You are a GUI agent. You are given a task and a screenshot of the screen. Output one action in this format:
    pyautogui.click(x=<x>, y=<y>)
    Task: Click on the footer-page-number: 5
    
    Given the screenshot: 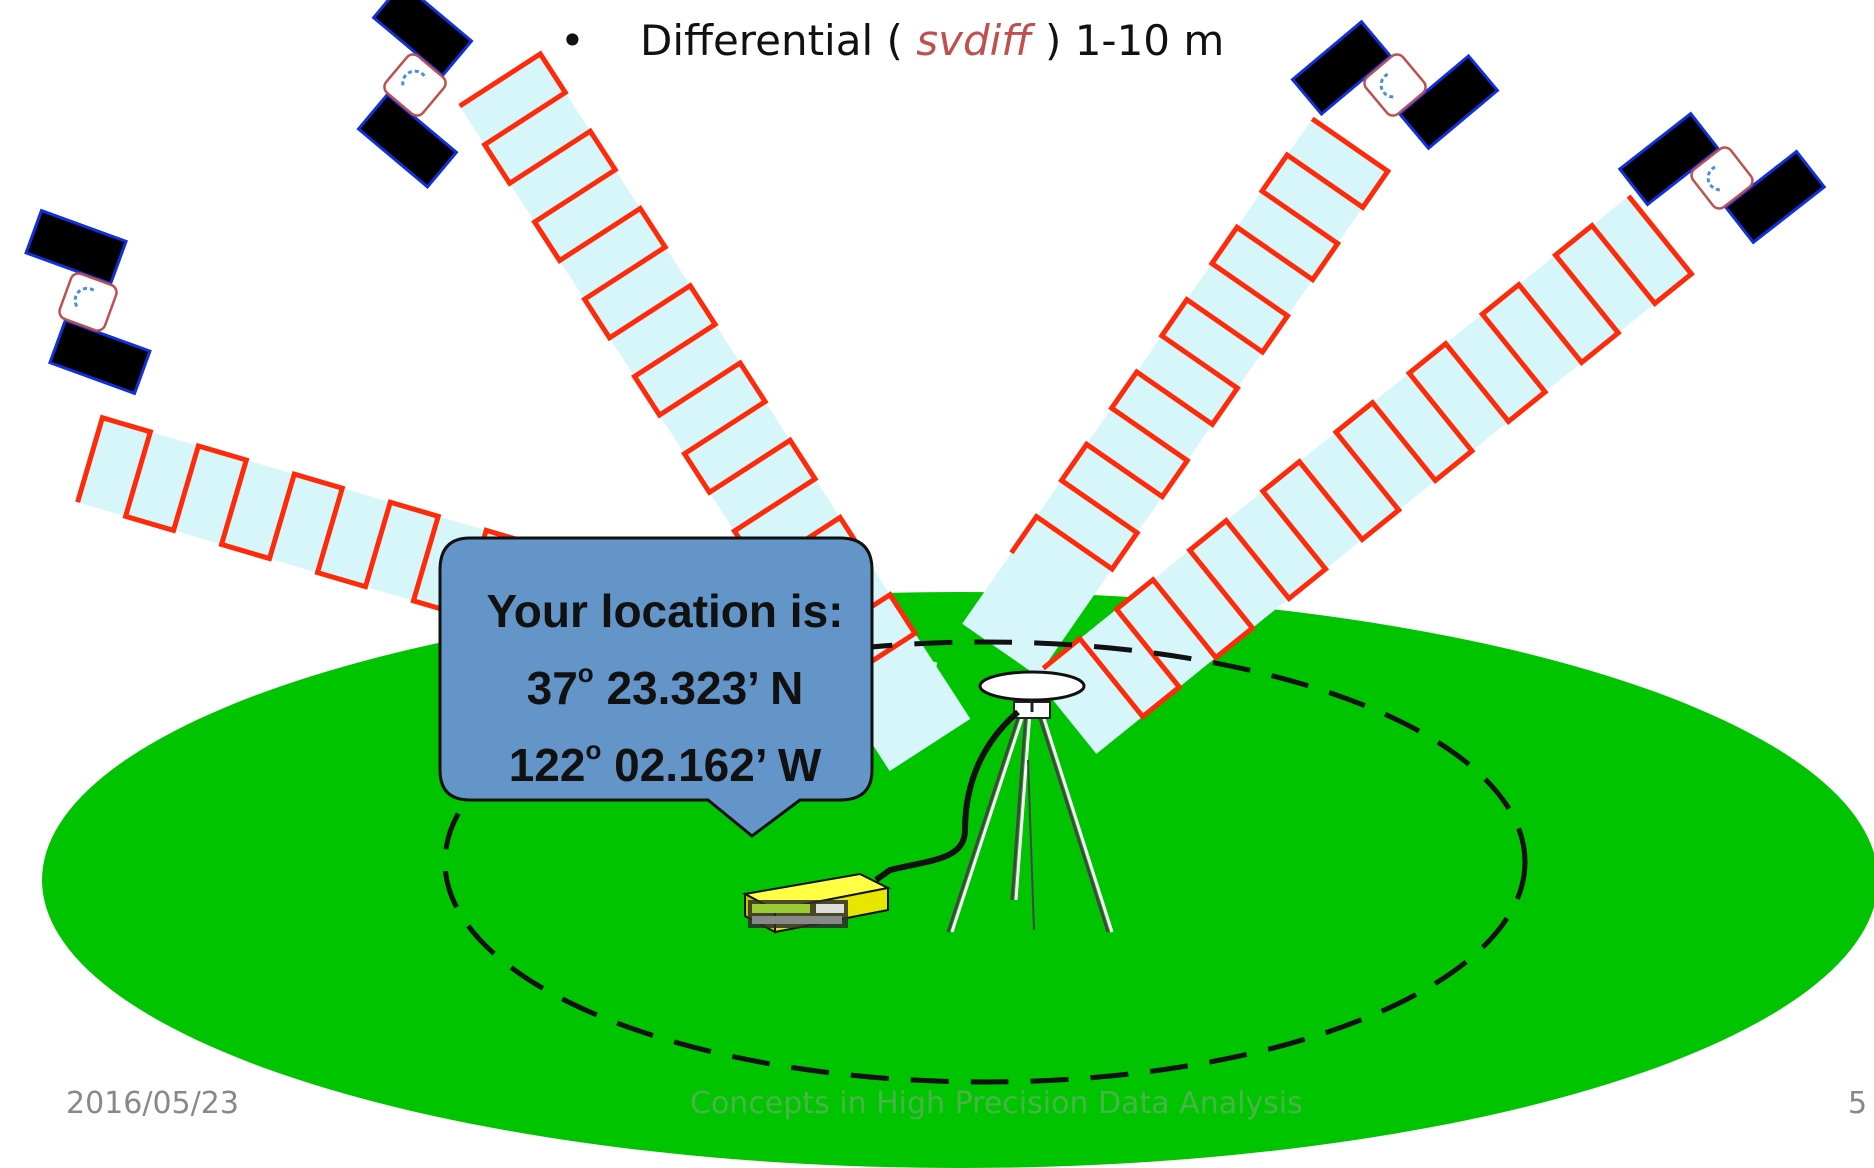 What is the action you would take?
    pyautogui.click(x=1858, y=1103)
    